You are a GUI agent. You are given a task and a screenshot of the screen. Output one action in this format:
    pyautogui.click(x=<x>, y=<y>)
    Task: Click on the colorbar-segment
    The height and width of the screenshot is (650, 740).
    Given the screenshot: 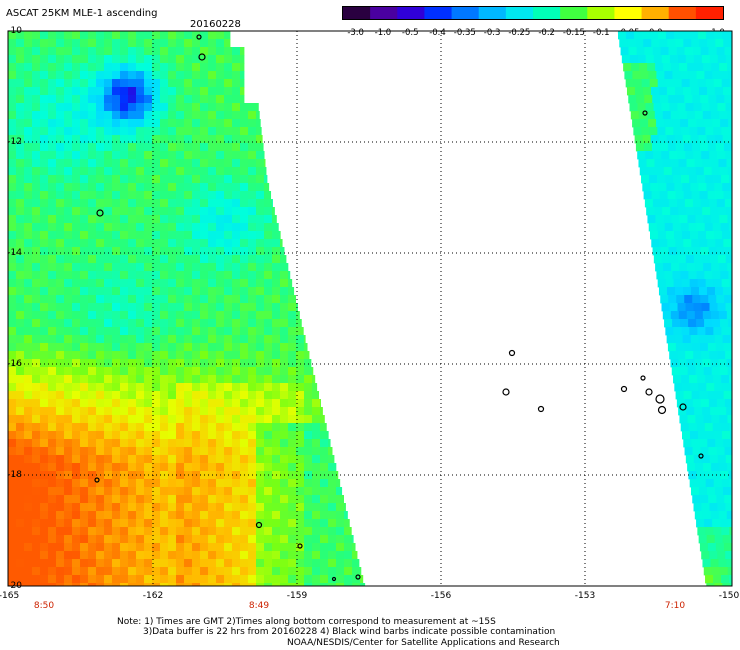 What is the action you would take?
    pyautogui.click(x=465, y=13)
    